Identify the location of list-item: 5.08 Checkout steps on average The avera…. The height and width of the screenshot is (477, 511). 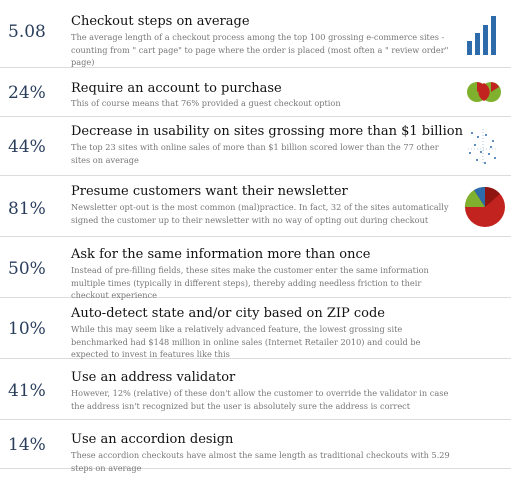
(255, 34).